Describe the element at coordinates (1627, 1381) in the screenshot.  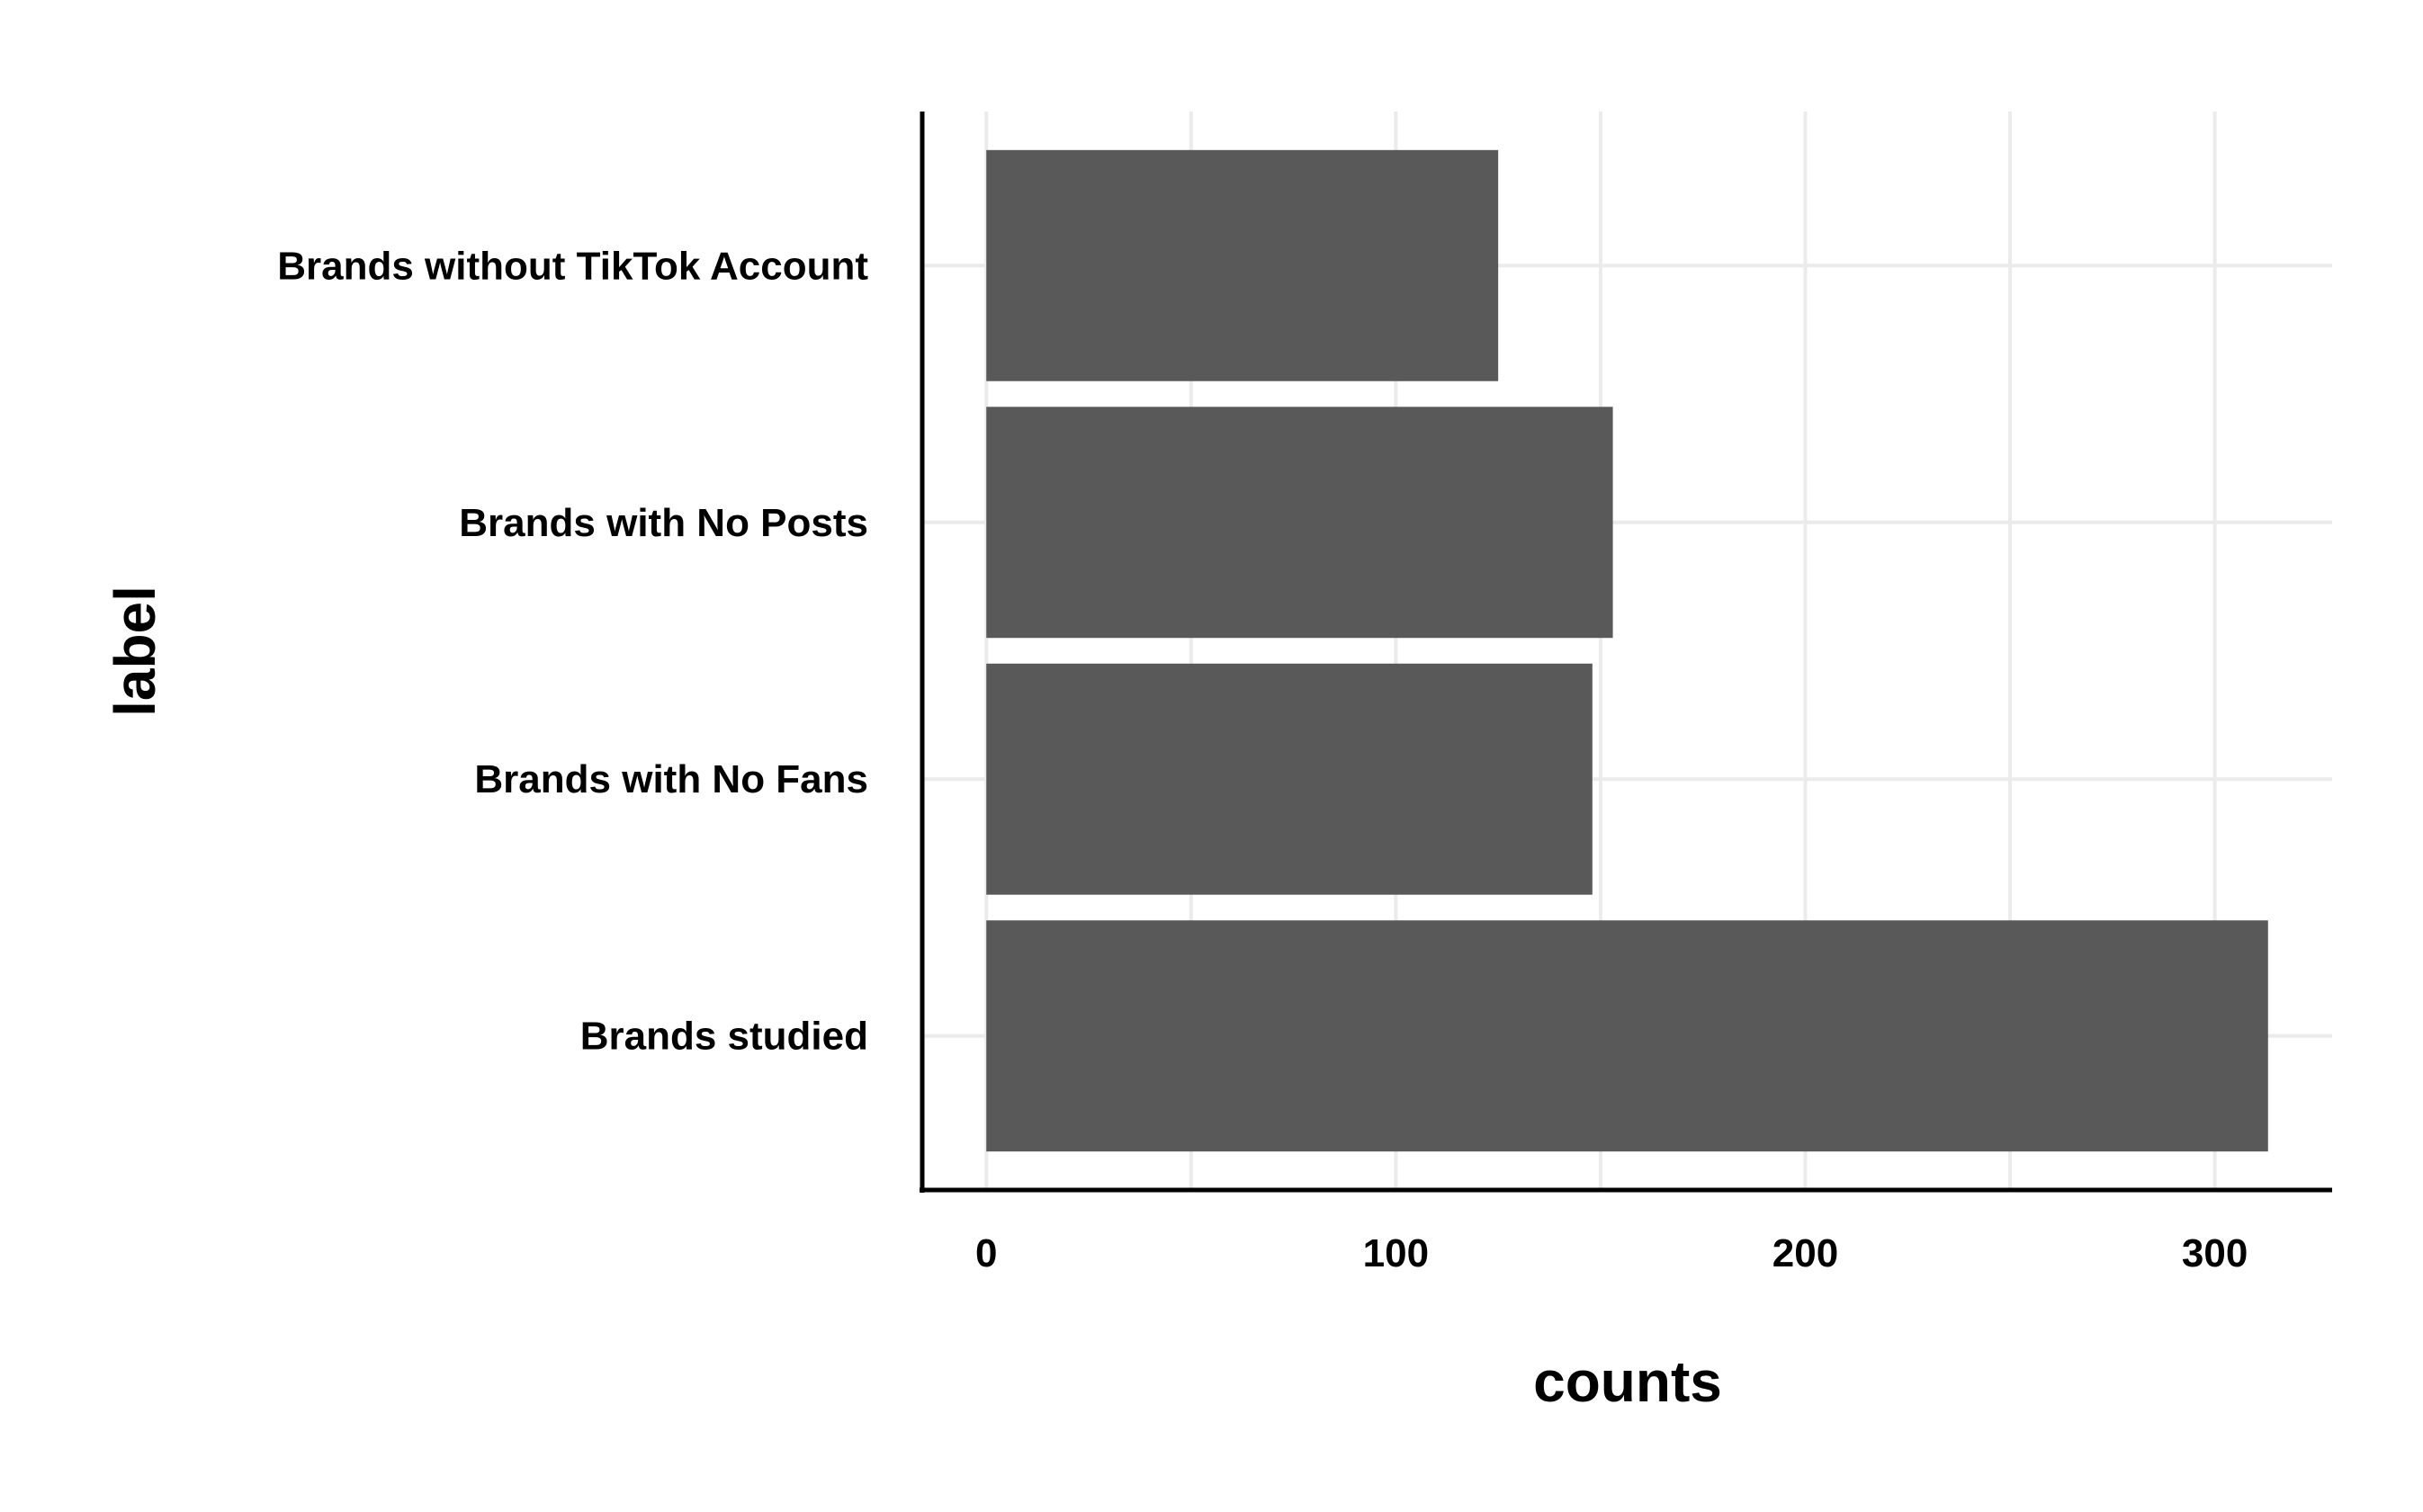
I see `x-axis-title: counts` at that location.